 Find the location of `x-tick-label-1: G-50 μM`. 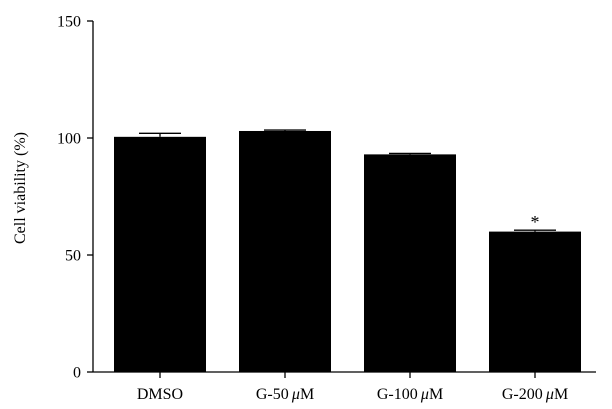

x-tick-label-1: G-50 μM is located at coordinates (285, 394).